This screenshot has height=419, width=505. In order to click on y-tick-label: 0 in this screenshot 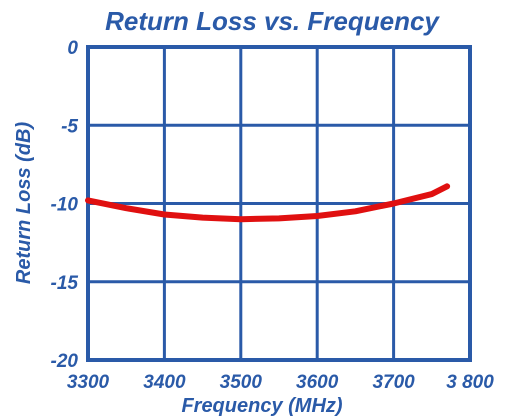, I will do `click(72, 48)`.